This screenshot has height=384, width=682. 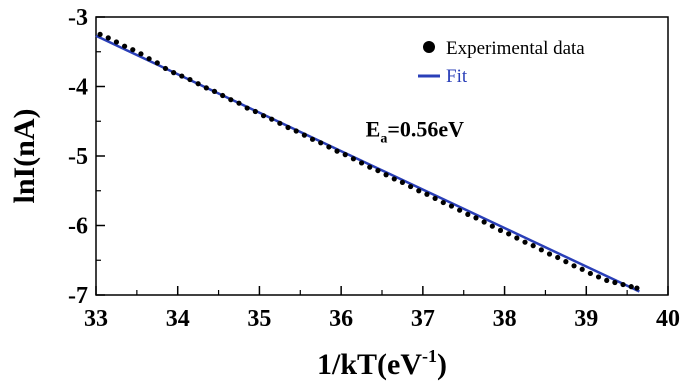 I want to click on x-axis-title-close: ), so click(x=442, y=364).